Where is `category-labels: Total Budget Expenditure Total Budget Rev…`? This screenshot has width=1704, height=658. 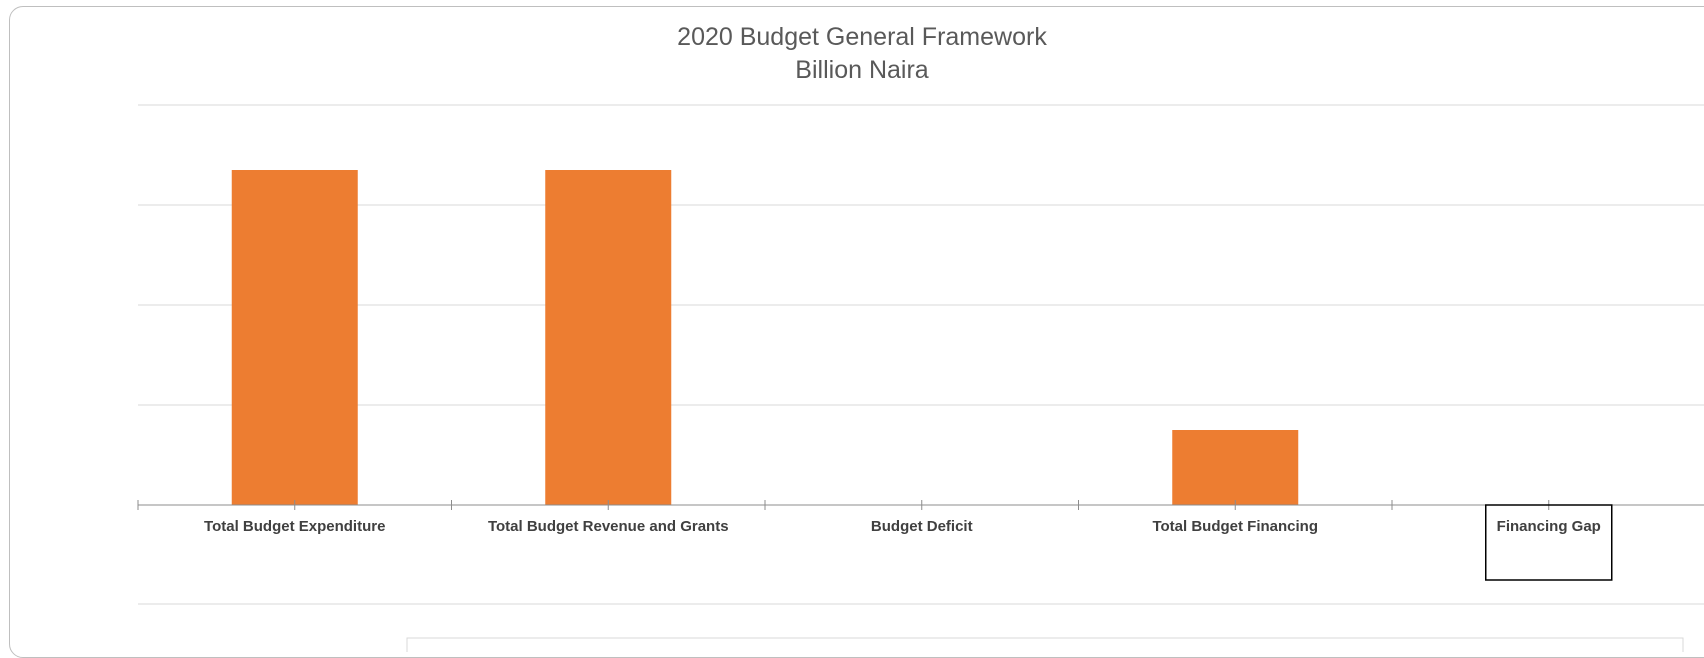
category-labels: Total Budget Expenditure Total Budget Rev… is located at coordinates (902, 526).